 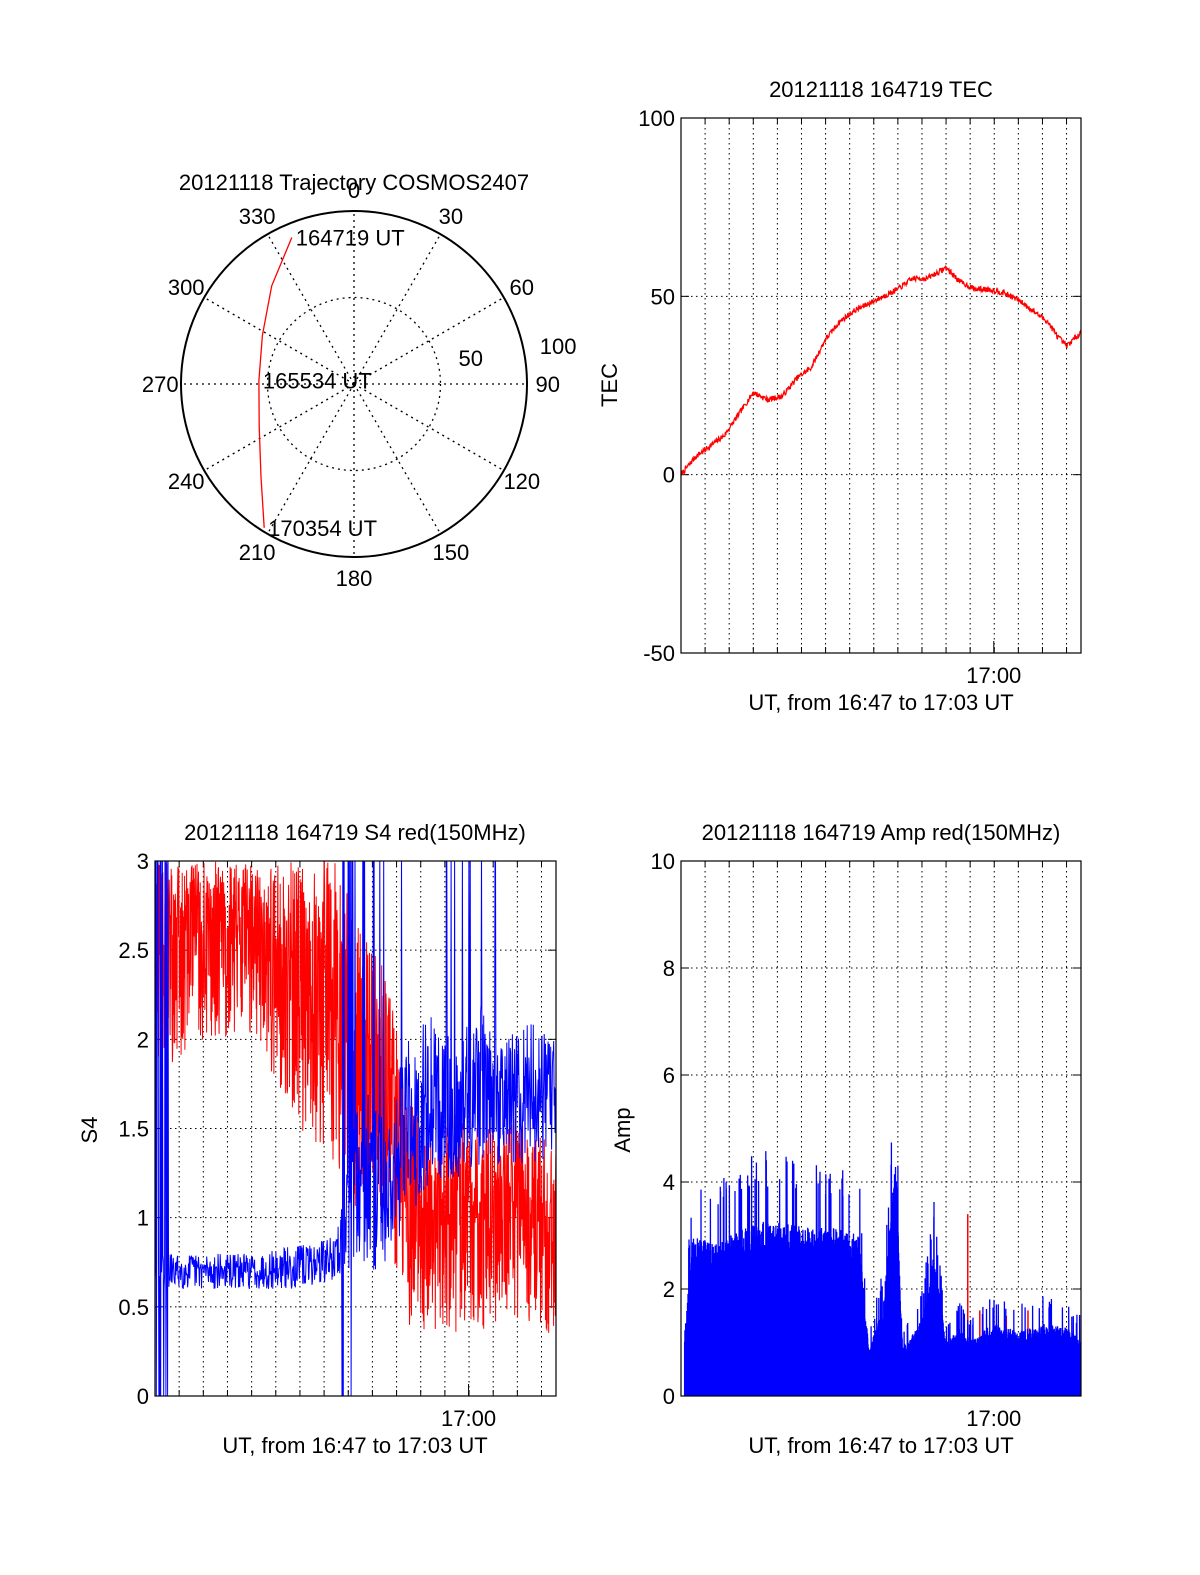 I want to click on trajectory-time-label: 170354 UT, so click(x=322, y=528).